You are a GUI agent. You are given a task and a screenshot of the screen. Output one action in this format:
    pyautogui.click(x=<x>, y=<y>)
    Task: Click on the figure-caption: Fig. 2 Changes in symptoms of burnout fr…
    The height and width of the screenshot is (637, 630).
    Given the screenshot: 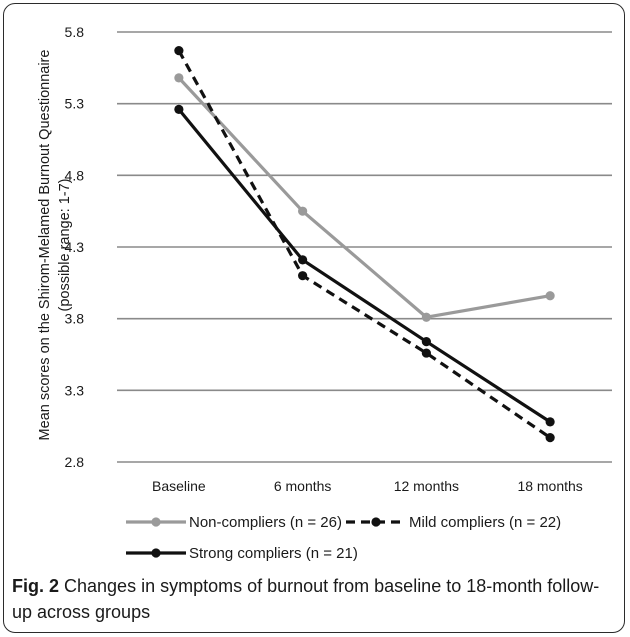 What is the action you would take?
    pyautogui.click(x=314, y=599)
    